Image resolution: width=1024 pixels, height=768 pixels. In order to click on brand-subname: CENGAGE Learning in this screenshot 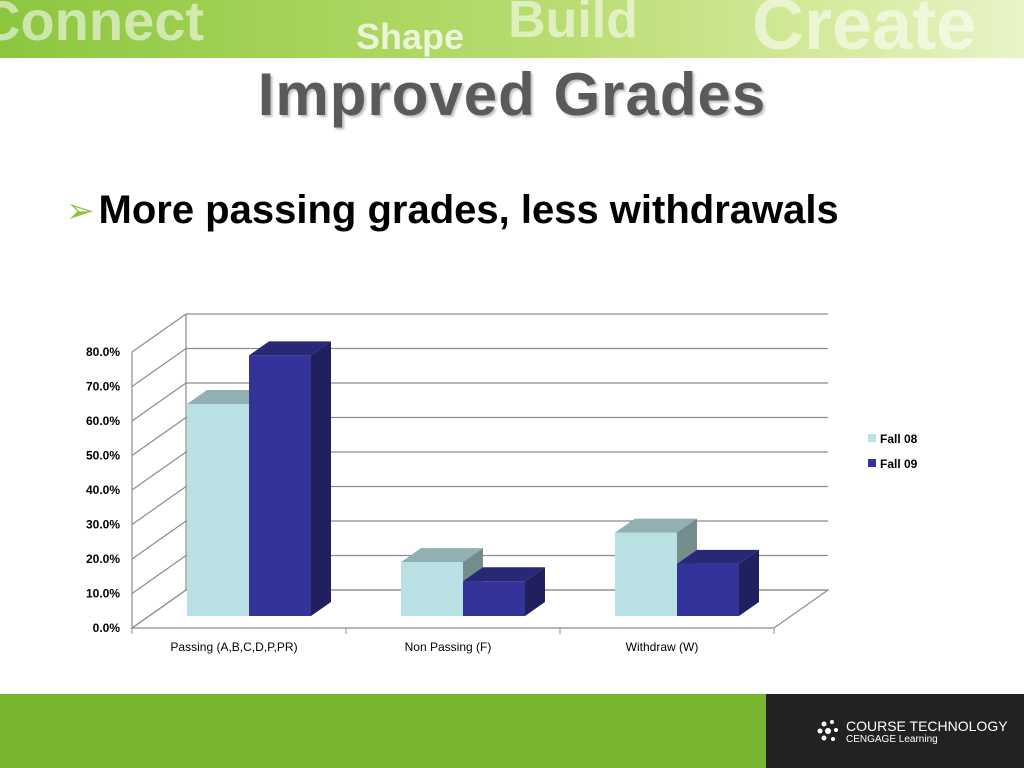, I will do `click(892, 739)`.